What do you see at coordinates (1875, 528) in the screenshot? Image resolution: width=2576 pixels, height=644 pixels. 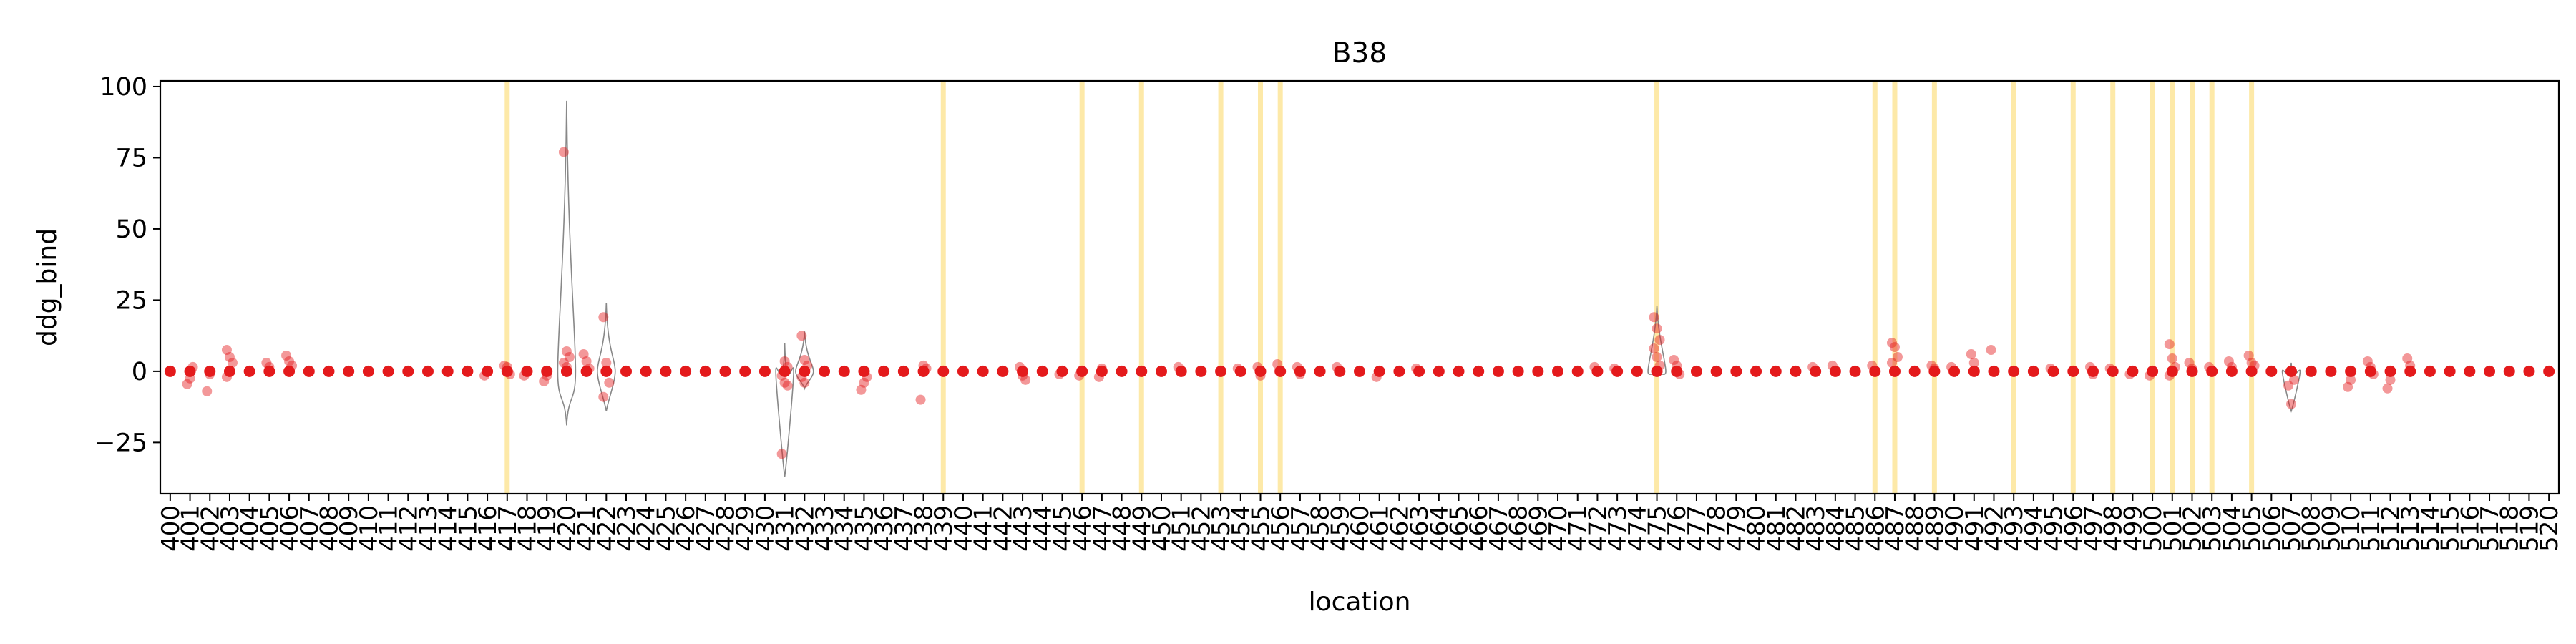 I see `x-tick-label: 486` at bounding box center [1875, 528].